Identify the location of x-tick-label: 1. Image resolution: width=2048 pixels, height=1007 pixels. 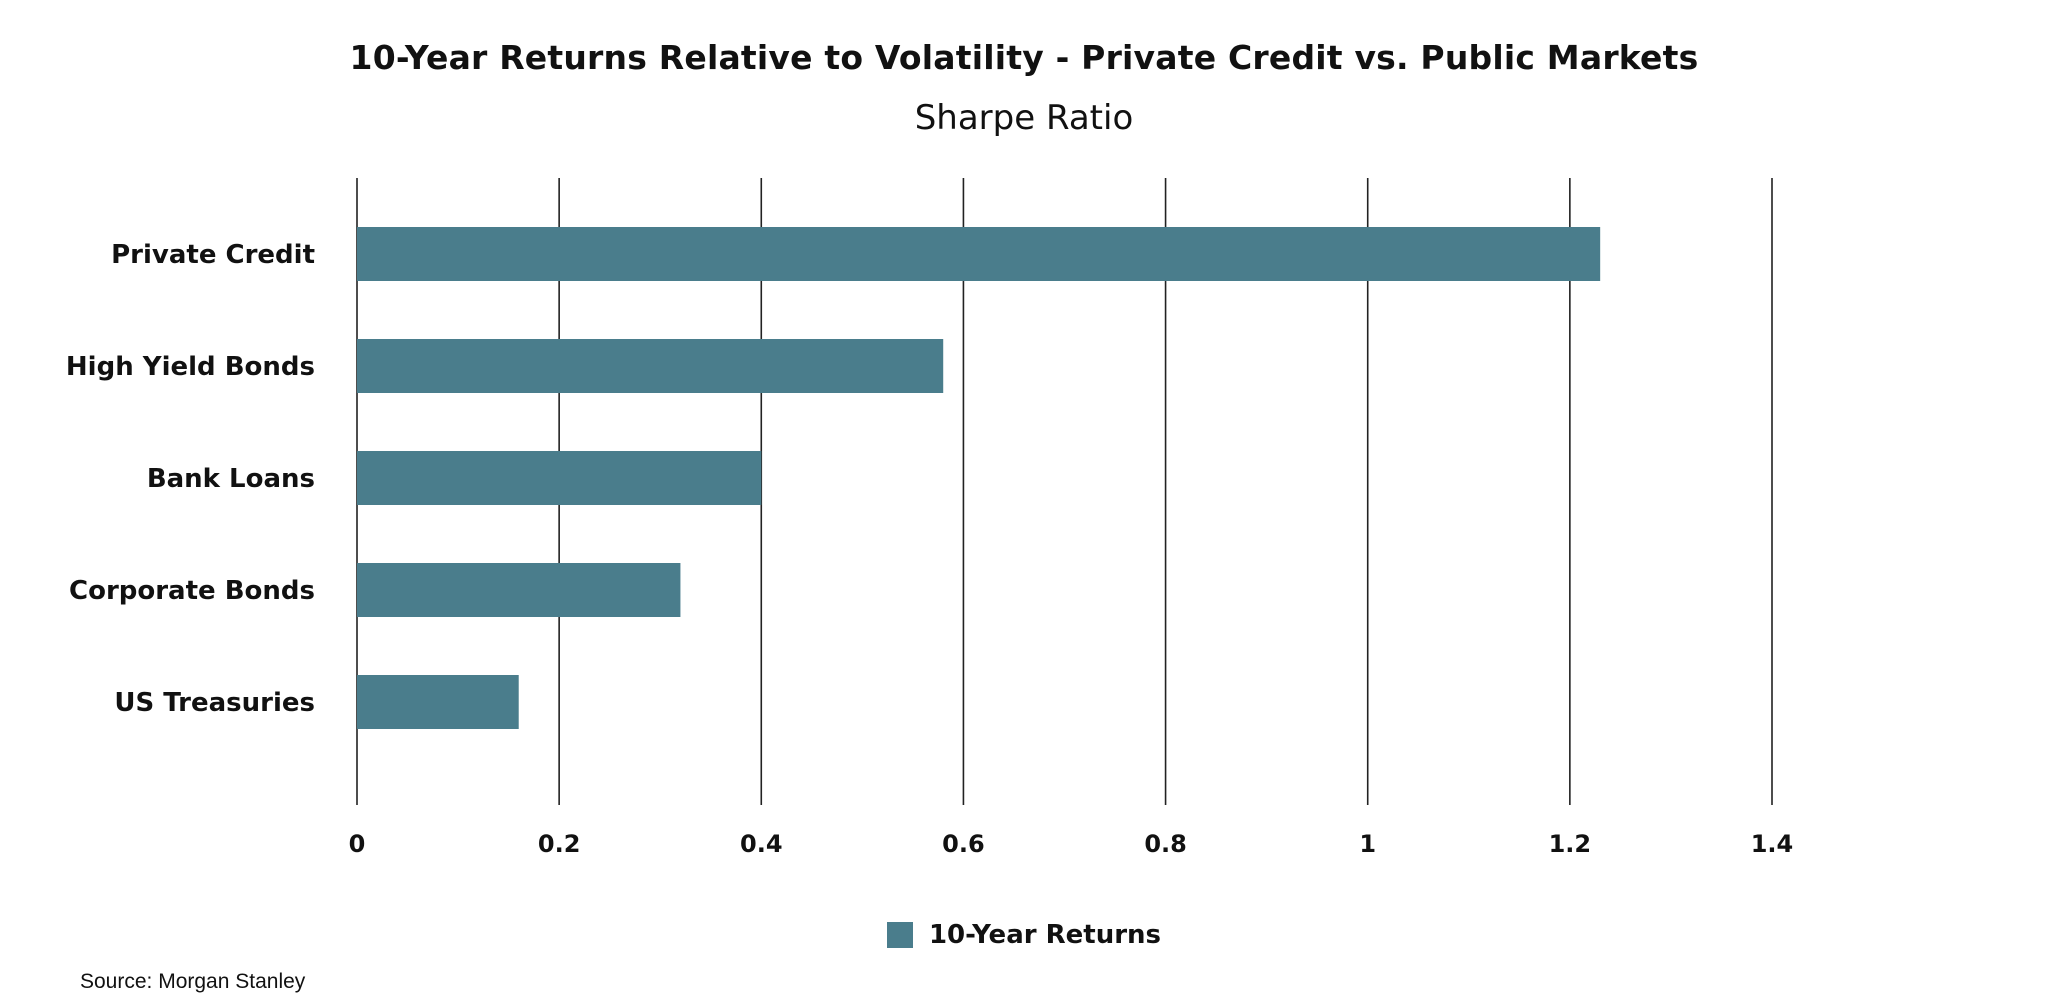
(1367, 844).